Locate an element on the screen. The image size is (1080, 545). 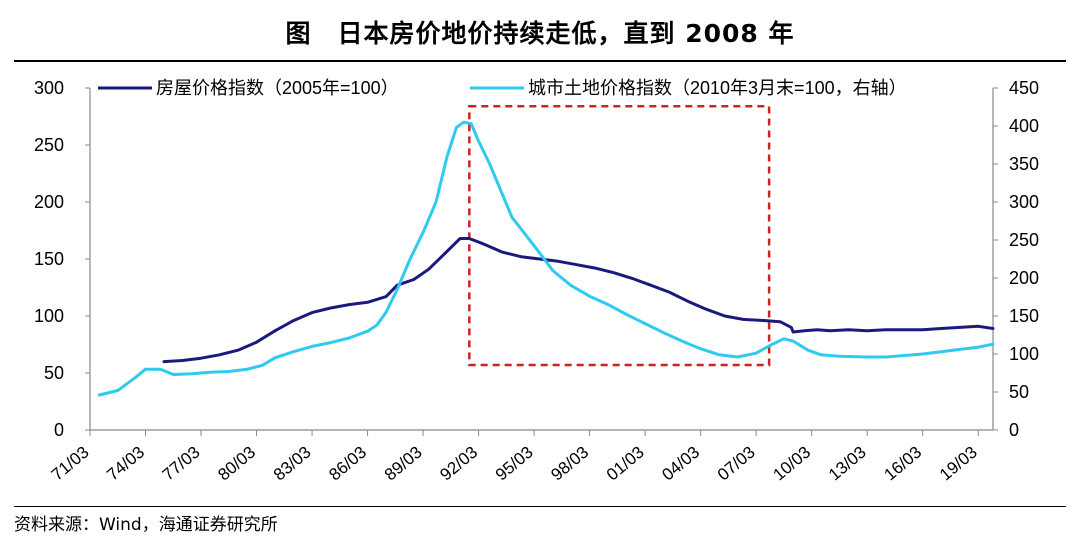
y-tick-label-right: 350 is located at coordinates (1024, 164).